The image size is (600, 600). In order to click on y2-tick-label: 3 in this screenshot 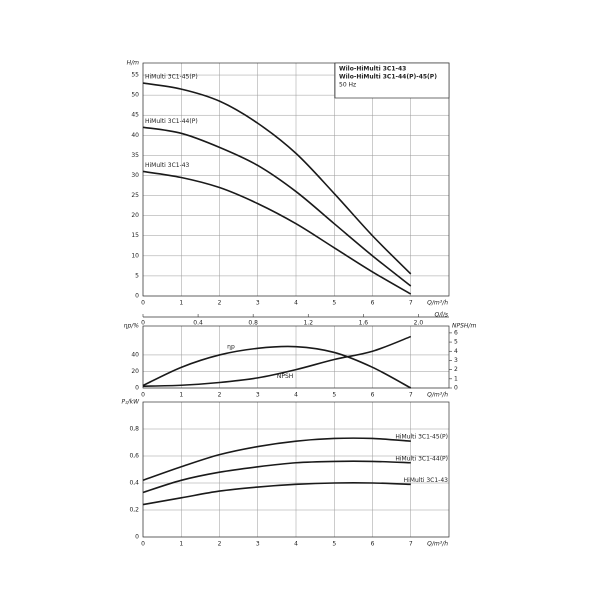, I will do `click(456, 360)`.